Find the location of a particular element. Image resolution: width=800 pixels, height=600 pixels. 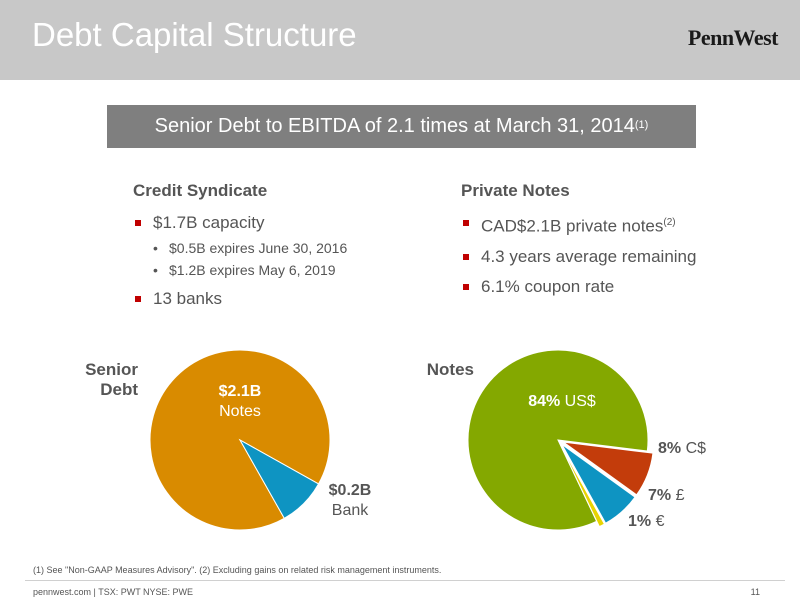

senior-debt-pie-chart is located at coordinates (240, 440).